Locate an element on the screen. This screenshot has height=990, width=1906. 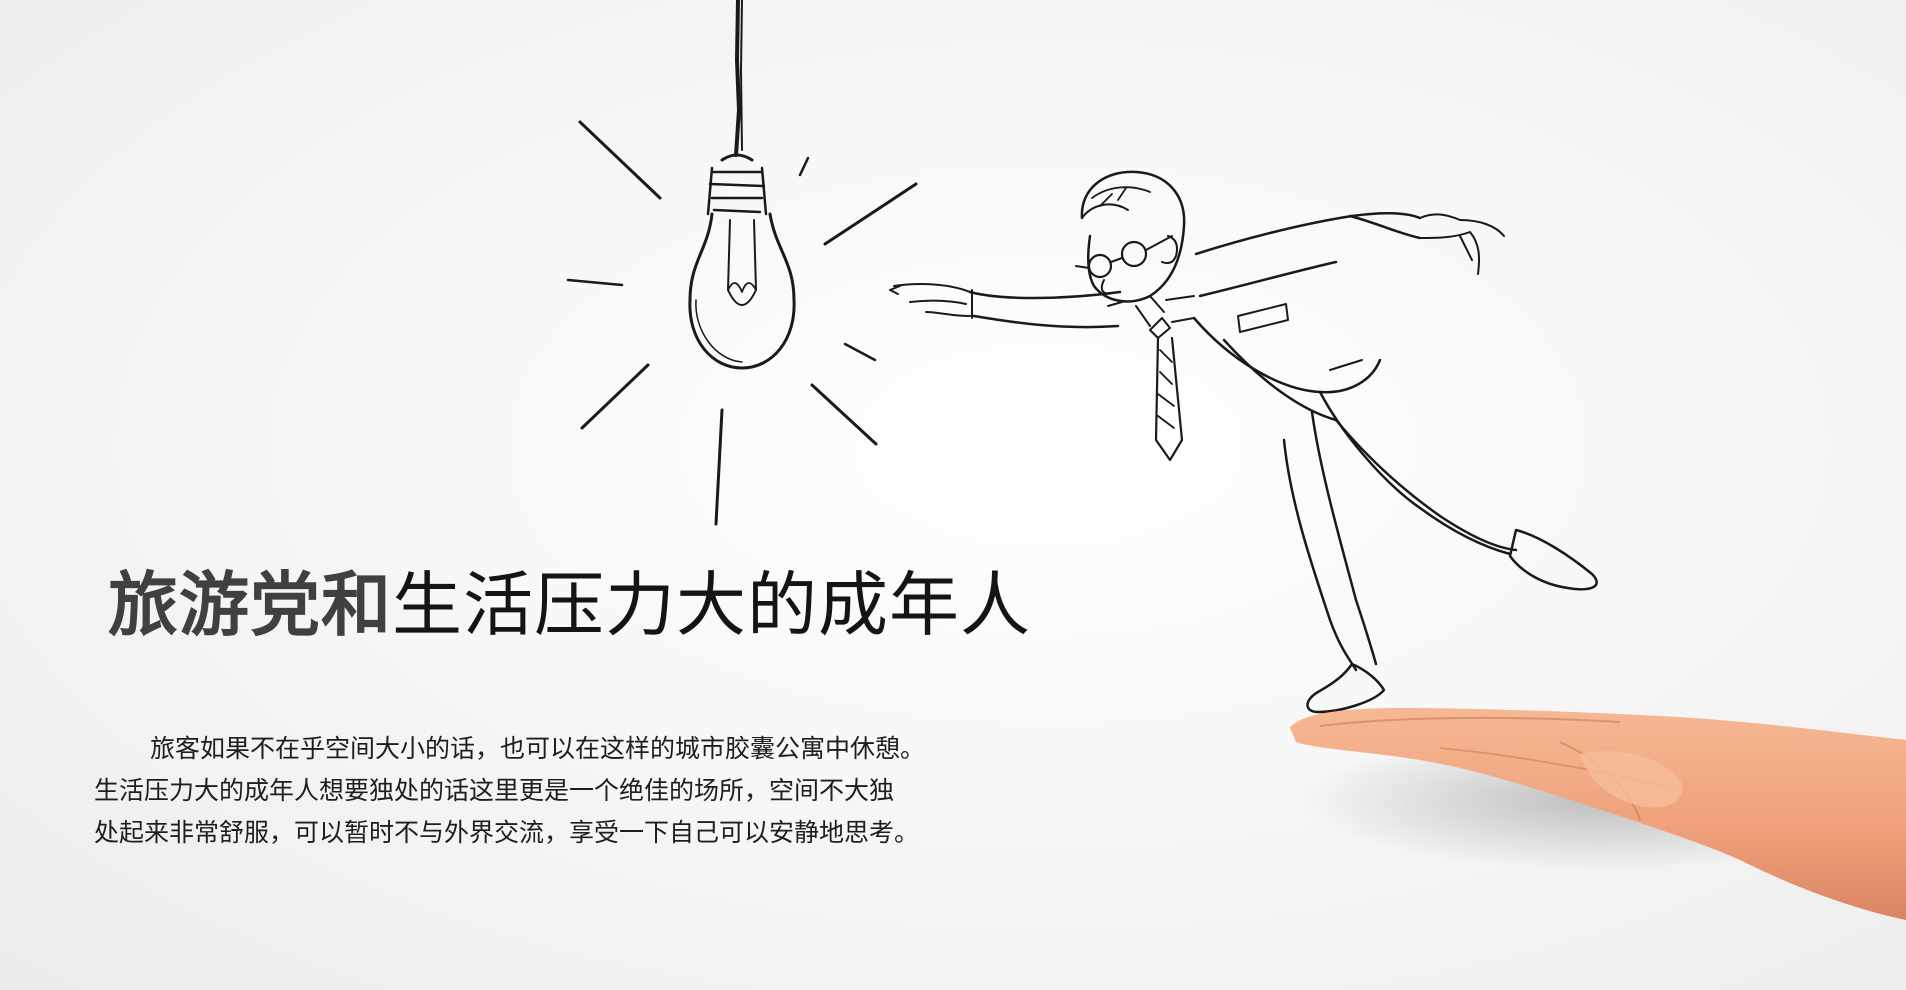
slide-title: 旅游党和生活压力大的成年人 is located at coordinates (569, 605).